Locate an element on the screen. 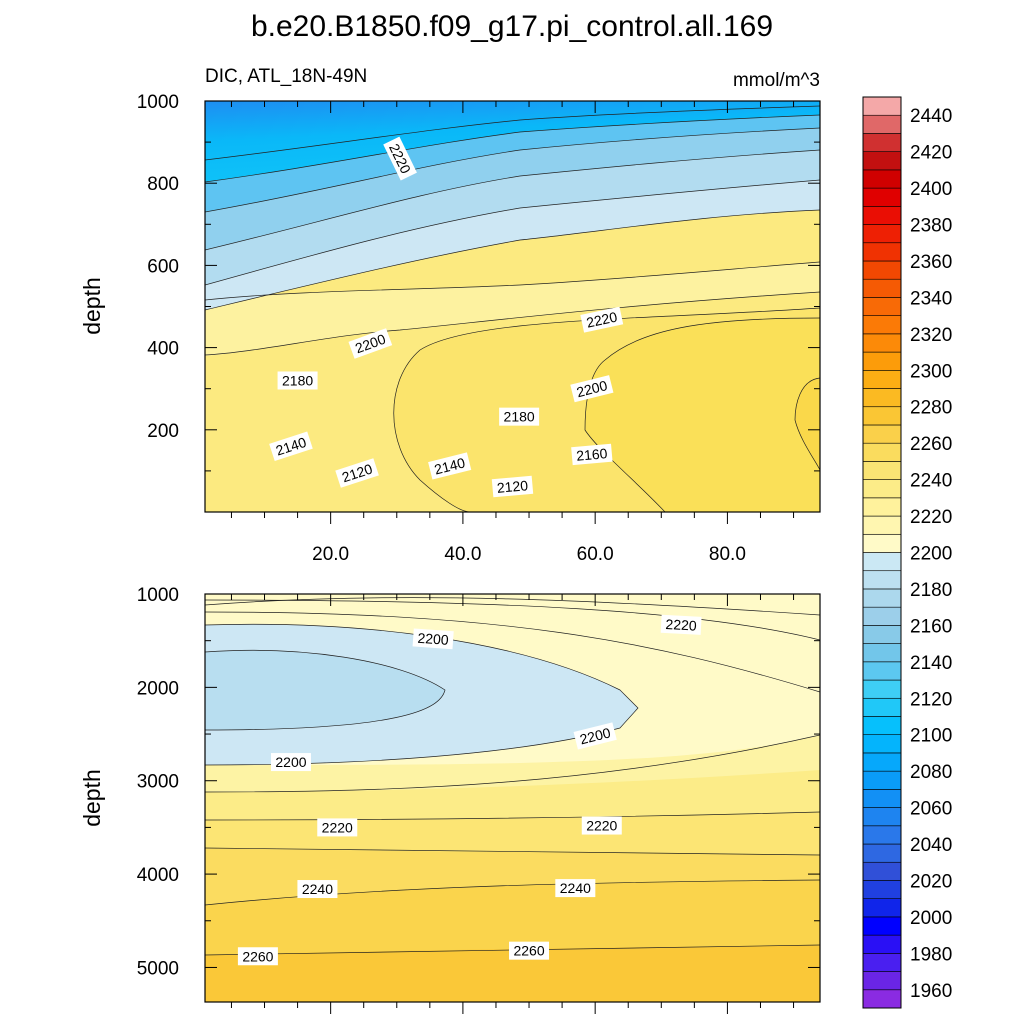 Image resolution: width=1024 pixels, height=1024 pixels. colorbar-tick-label: 2080 is located at coordinates (931, 772).